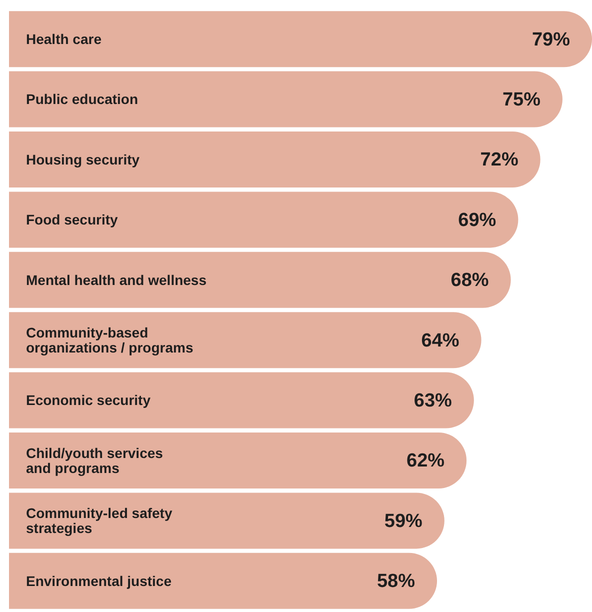 This screenshot has height=612, width=592. Describe the element at coordinates (83, 159) in the screenshot. I see `y-tick-label: Housing security` at that location.